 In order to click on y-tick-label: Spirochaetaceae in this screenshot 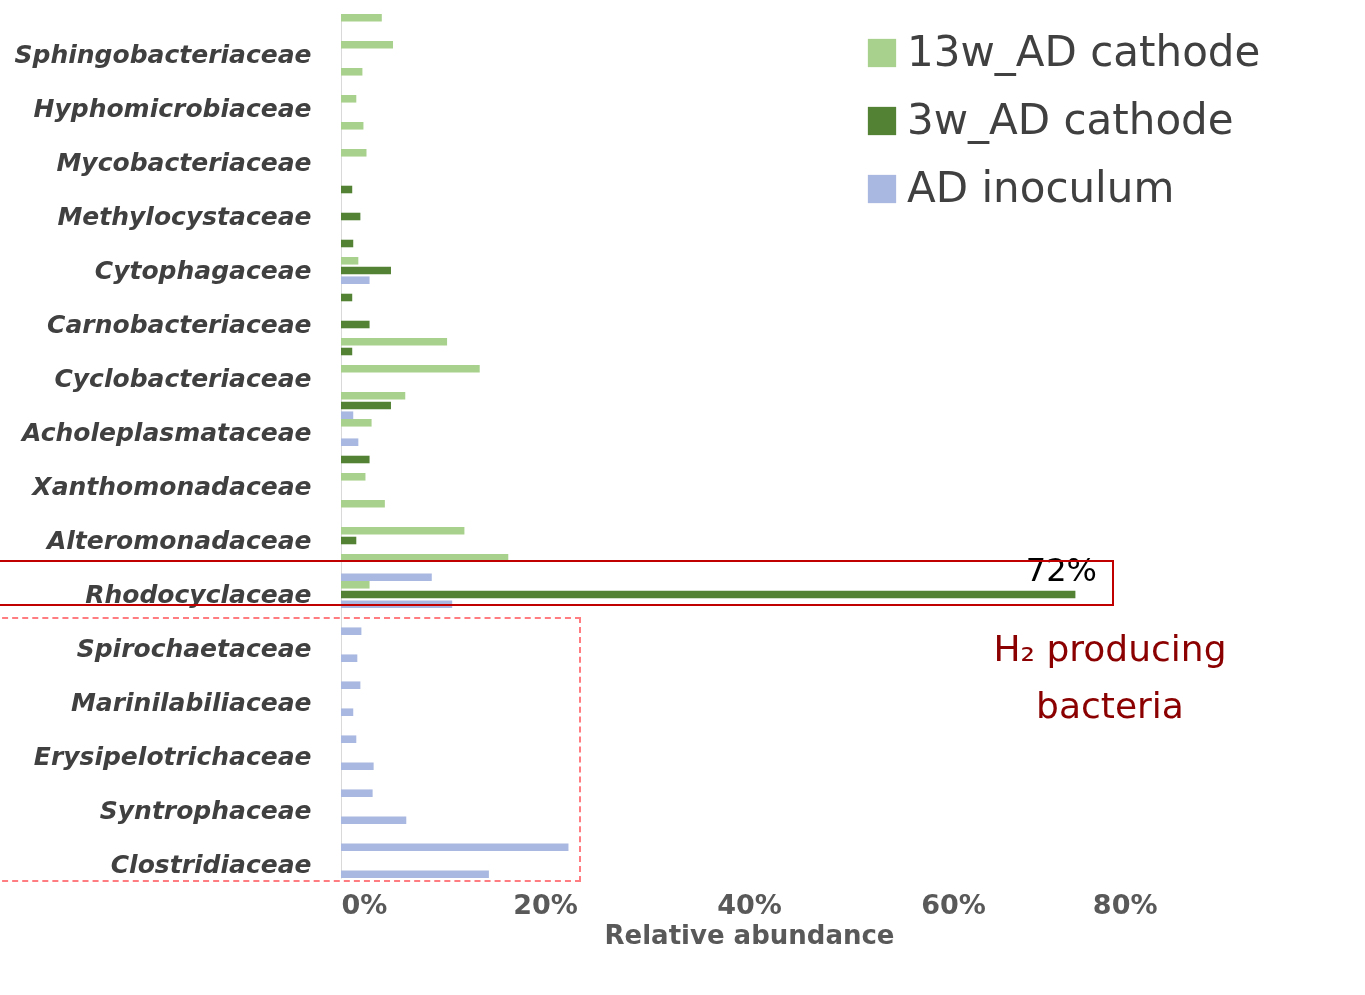, I will do `click(194, 648)`.